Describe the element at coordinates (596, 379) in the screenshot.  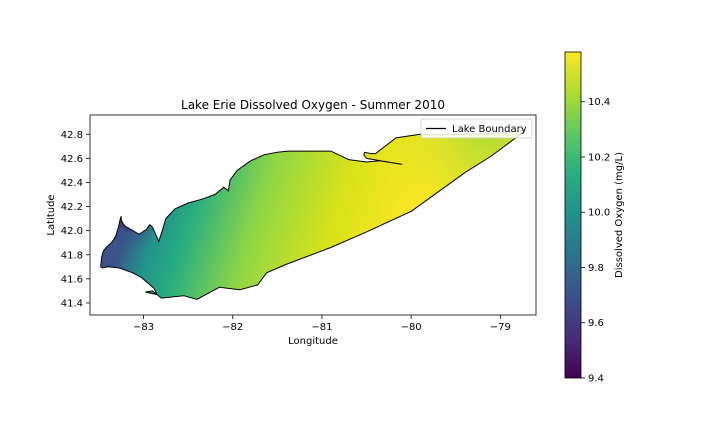
I see `colorbar-tick-label: 9.4` at that location.